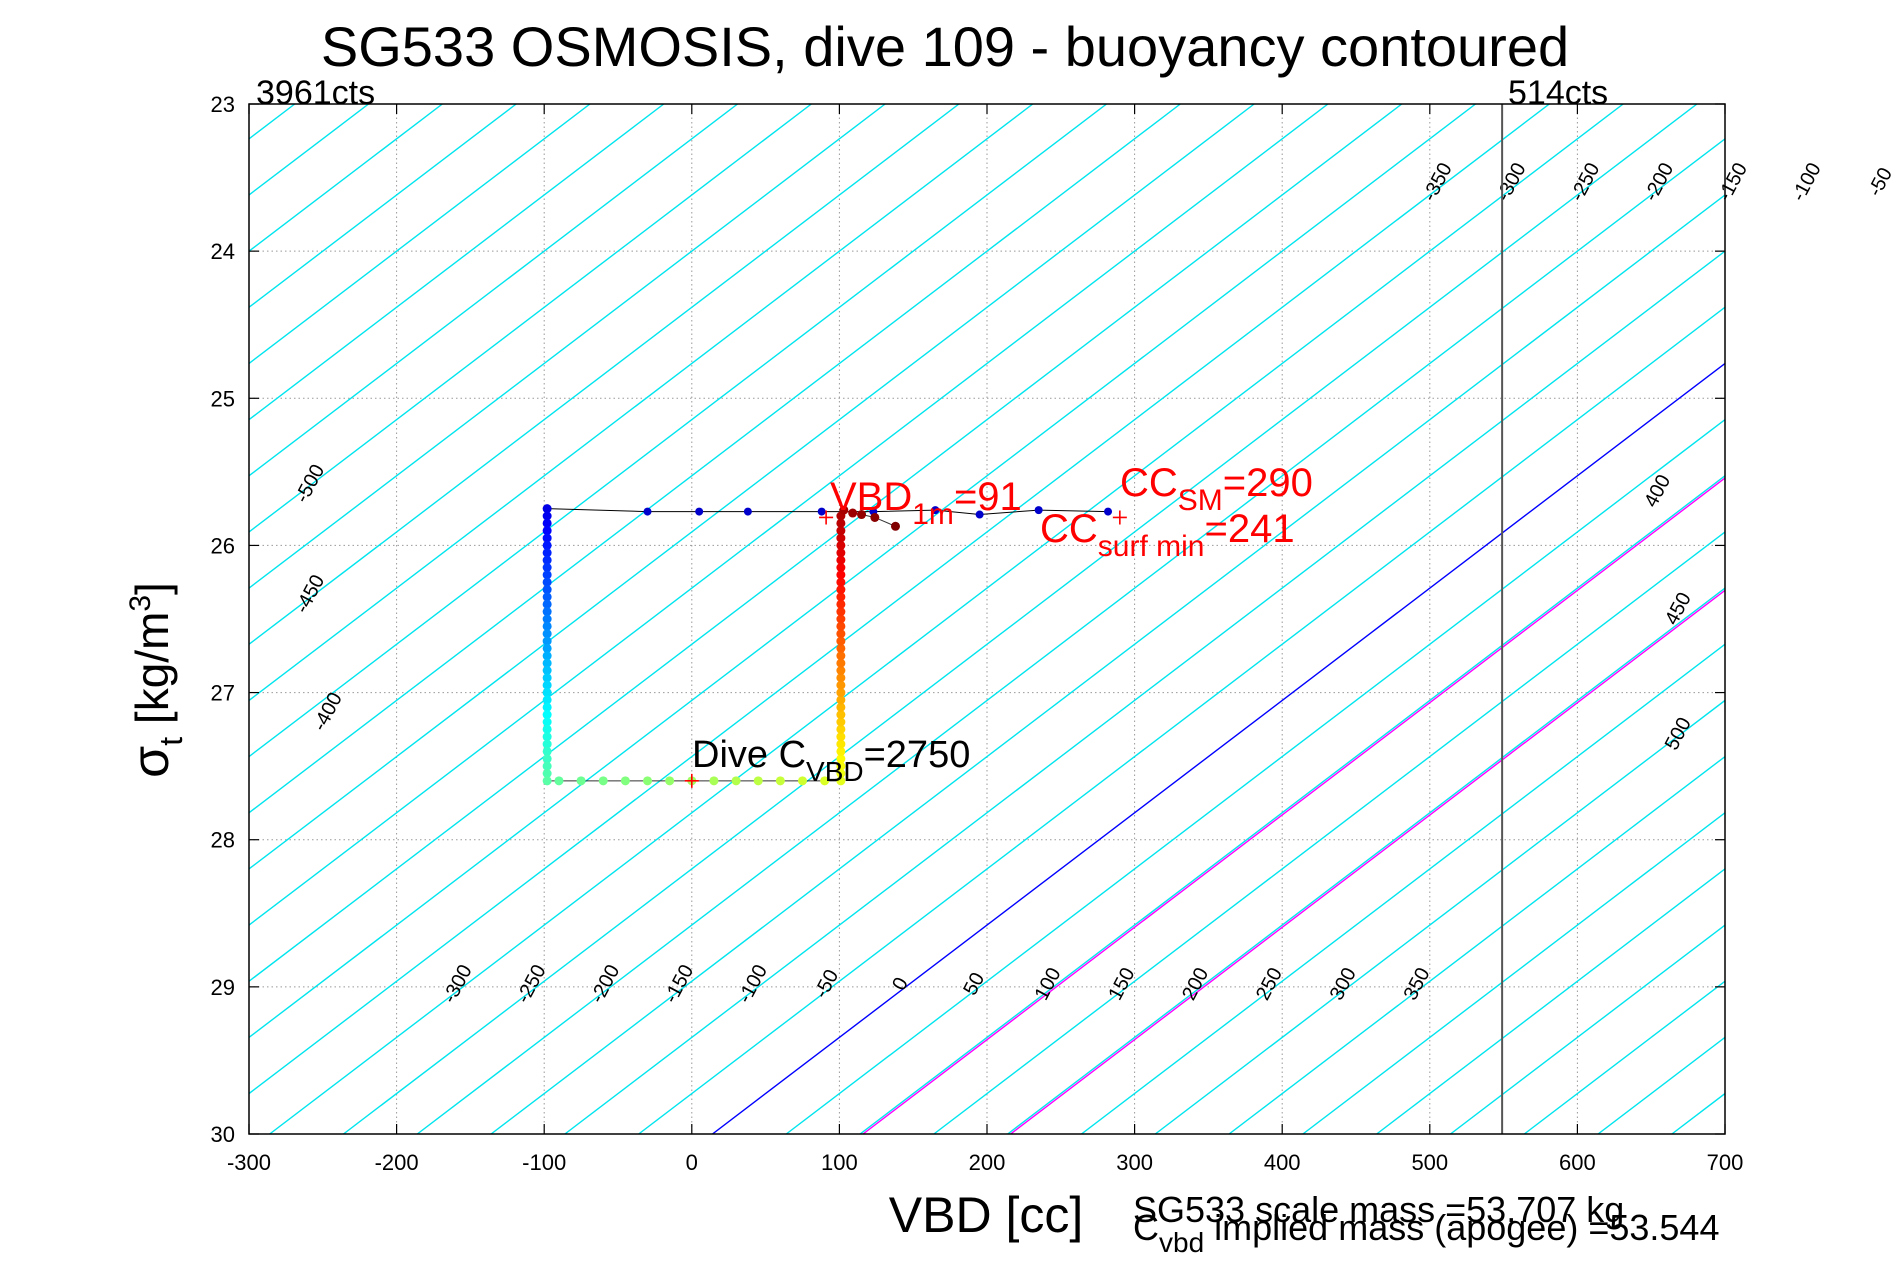 This screenshot has width=1891, height=1262. I want to click on dive-cvbd-main: Dive C, so click(749, 755).